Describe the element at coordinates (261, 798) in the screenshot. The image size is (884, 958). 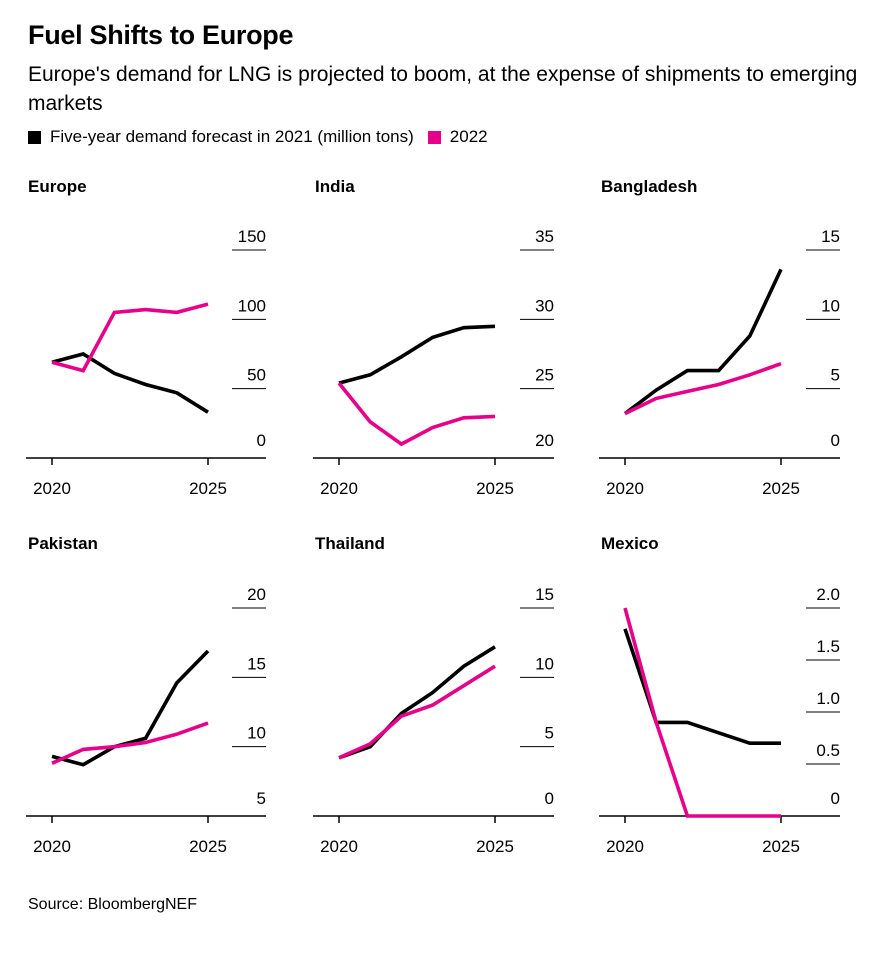
I see `y-tick-label-pakistan: 5` at that location.